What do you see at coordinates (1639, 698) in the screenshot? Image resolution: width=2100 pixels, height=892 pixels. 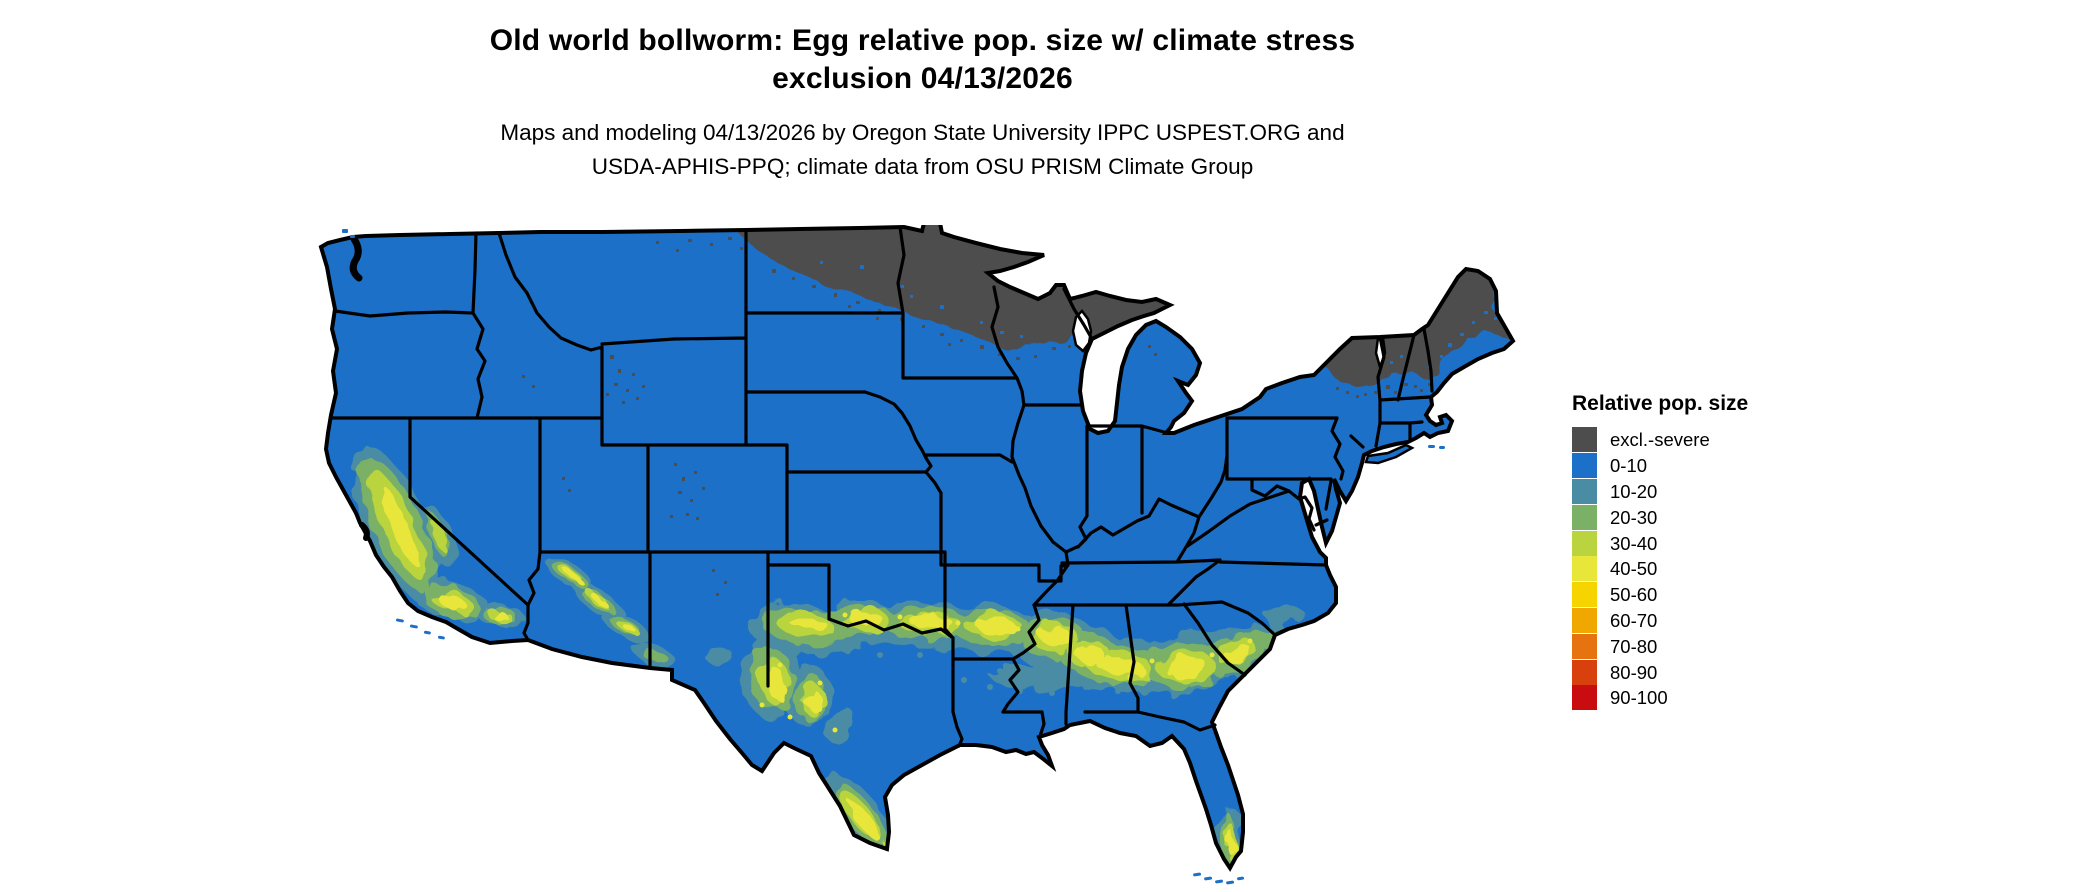 I see `legend-label: 90-100` at bounding box center [1639, 698].